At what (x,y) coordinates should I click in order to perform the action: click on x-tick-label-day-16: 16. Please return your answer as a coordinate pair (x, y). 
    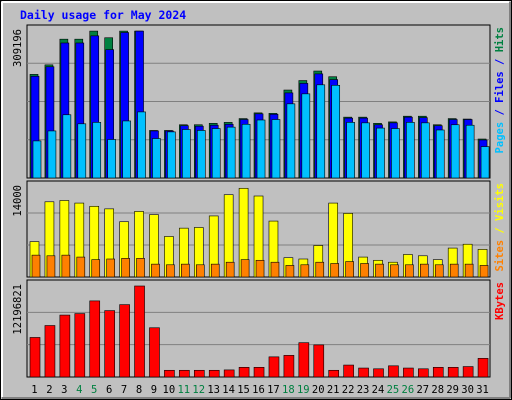
    Looking at the image, I should click on (258, 390).